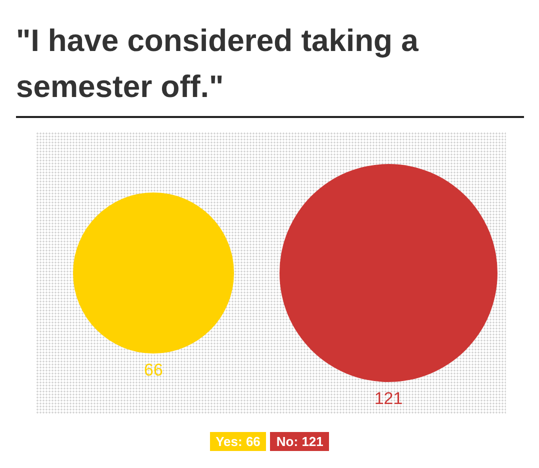 The width and height of the screenshot is (539, 468). What do you see at coordinates (238, 441) in the screenshot?
I see `category-label: Yes: 66` at bounding box center [238, 441].